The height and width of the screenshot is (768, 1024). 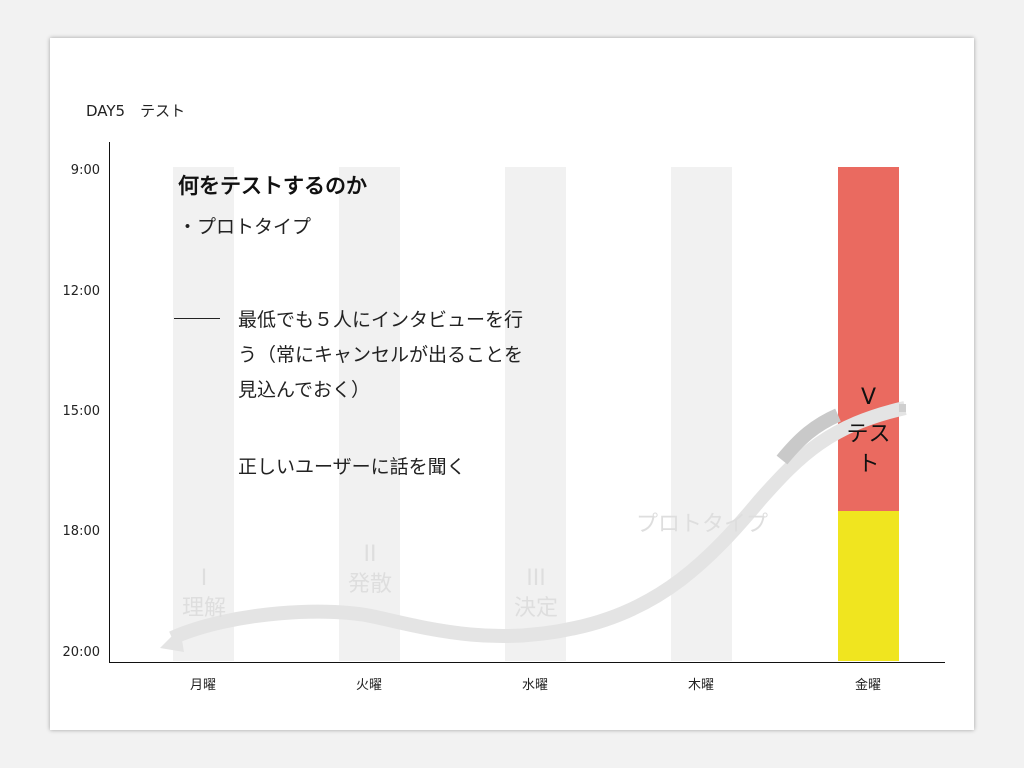 I want to click on y-axis-line, so click(x=109, y=402).